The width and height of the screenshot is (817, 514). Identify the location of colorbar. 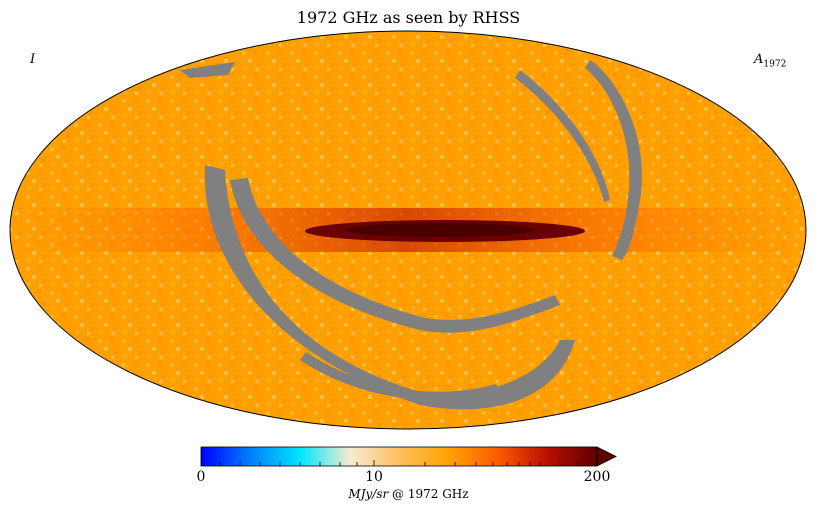
(408, 456).